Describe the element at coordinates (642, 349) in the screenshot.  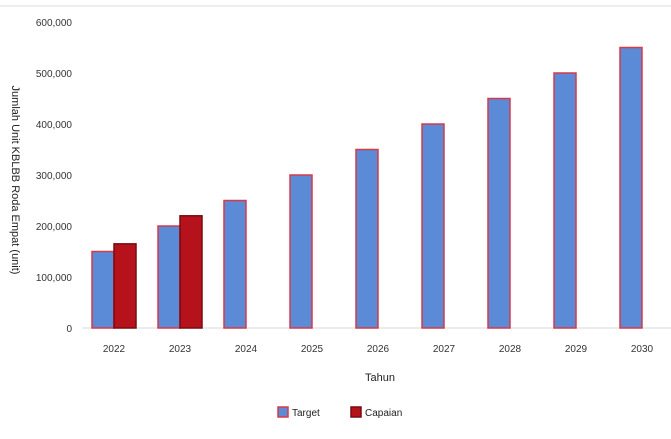
I see `x-tick-label: 2030` at that location.